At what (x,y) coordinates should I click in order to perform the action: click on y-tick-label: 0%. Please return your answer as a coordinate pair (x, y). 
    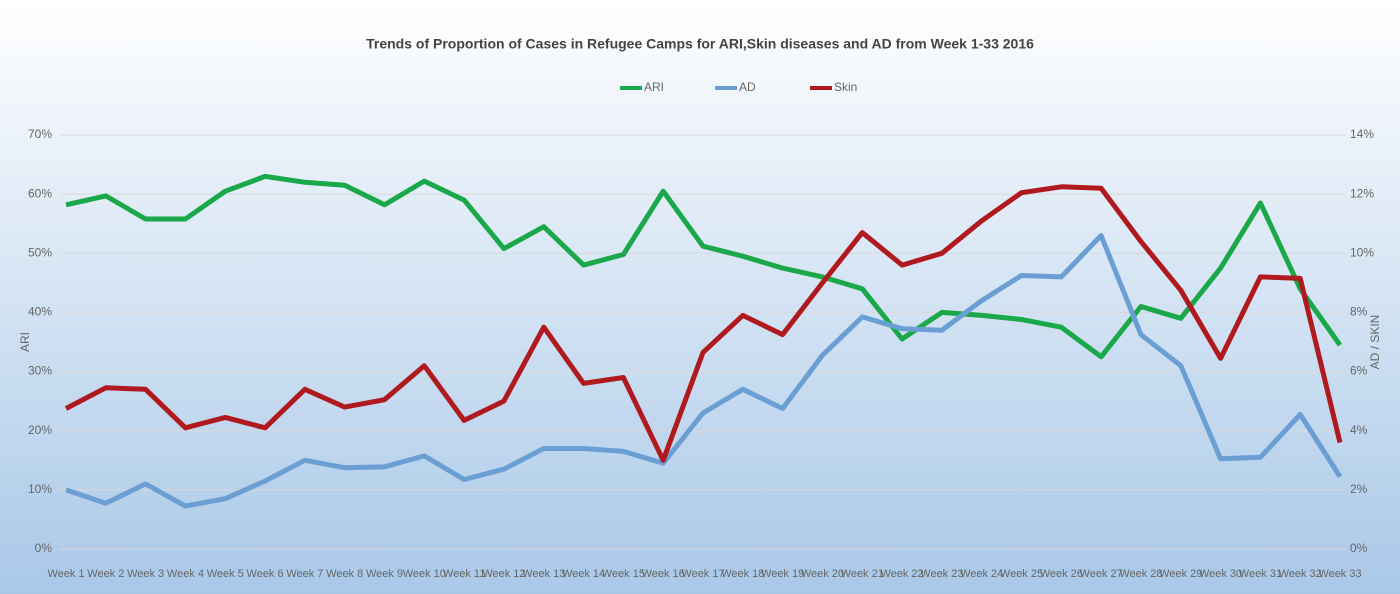
    Looking at the image, I should click on (44, 548).